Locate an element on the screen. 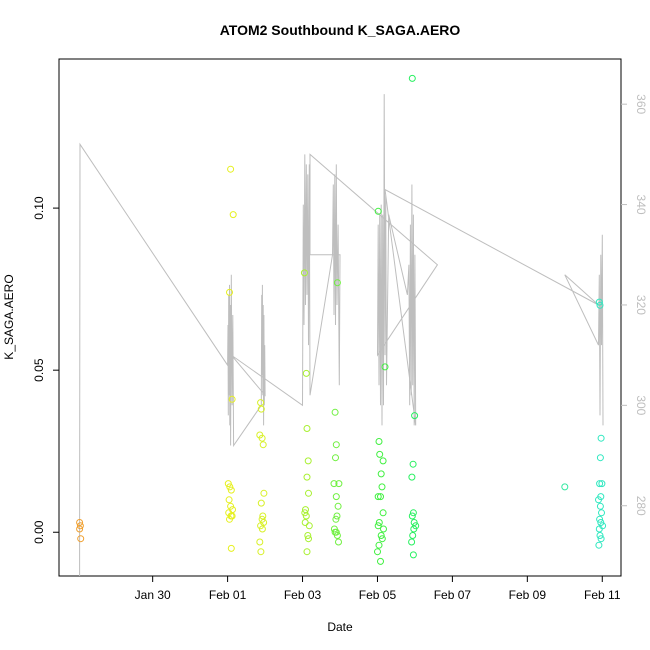  x-tick-label: Feb 11 is located at coordinates (602, 595).